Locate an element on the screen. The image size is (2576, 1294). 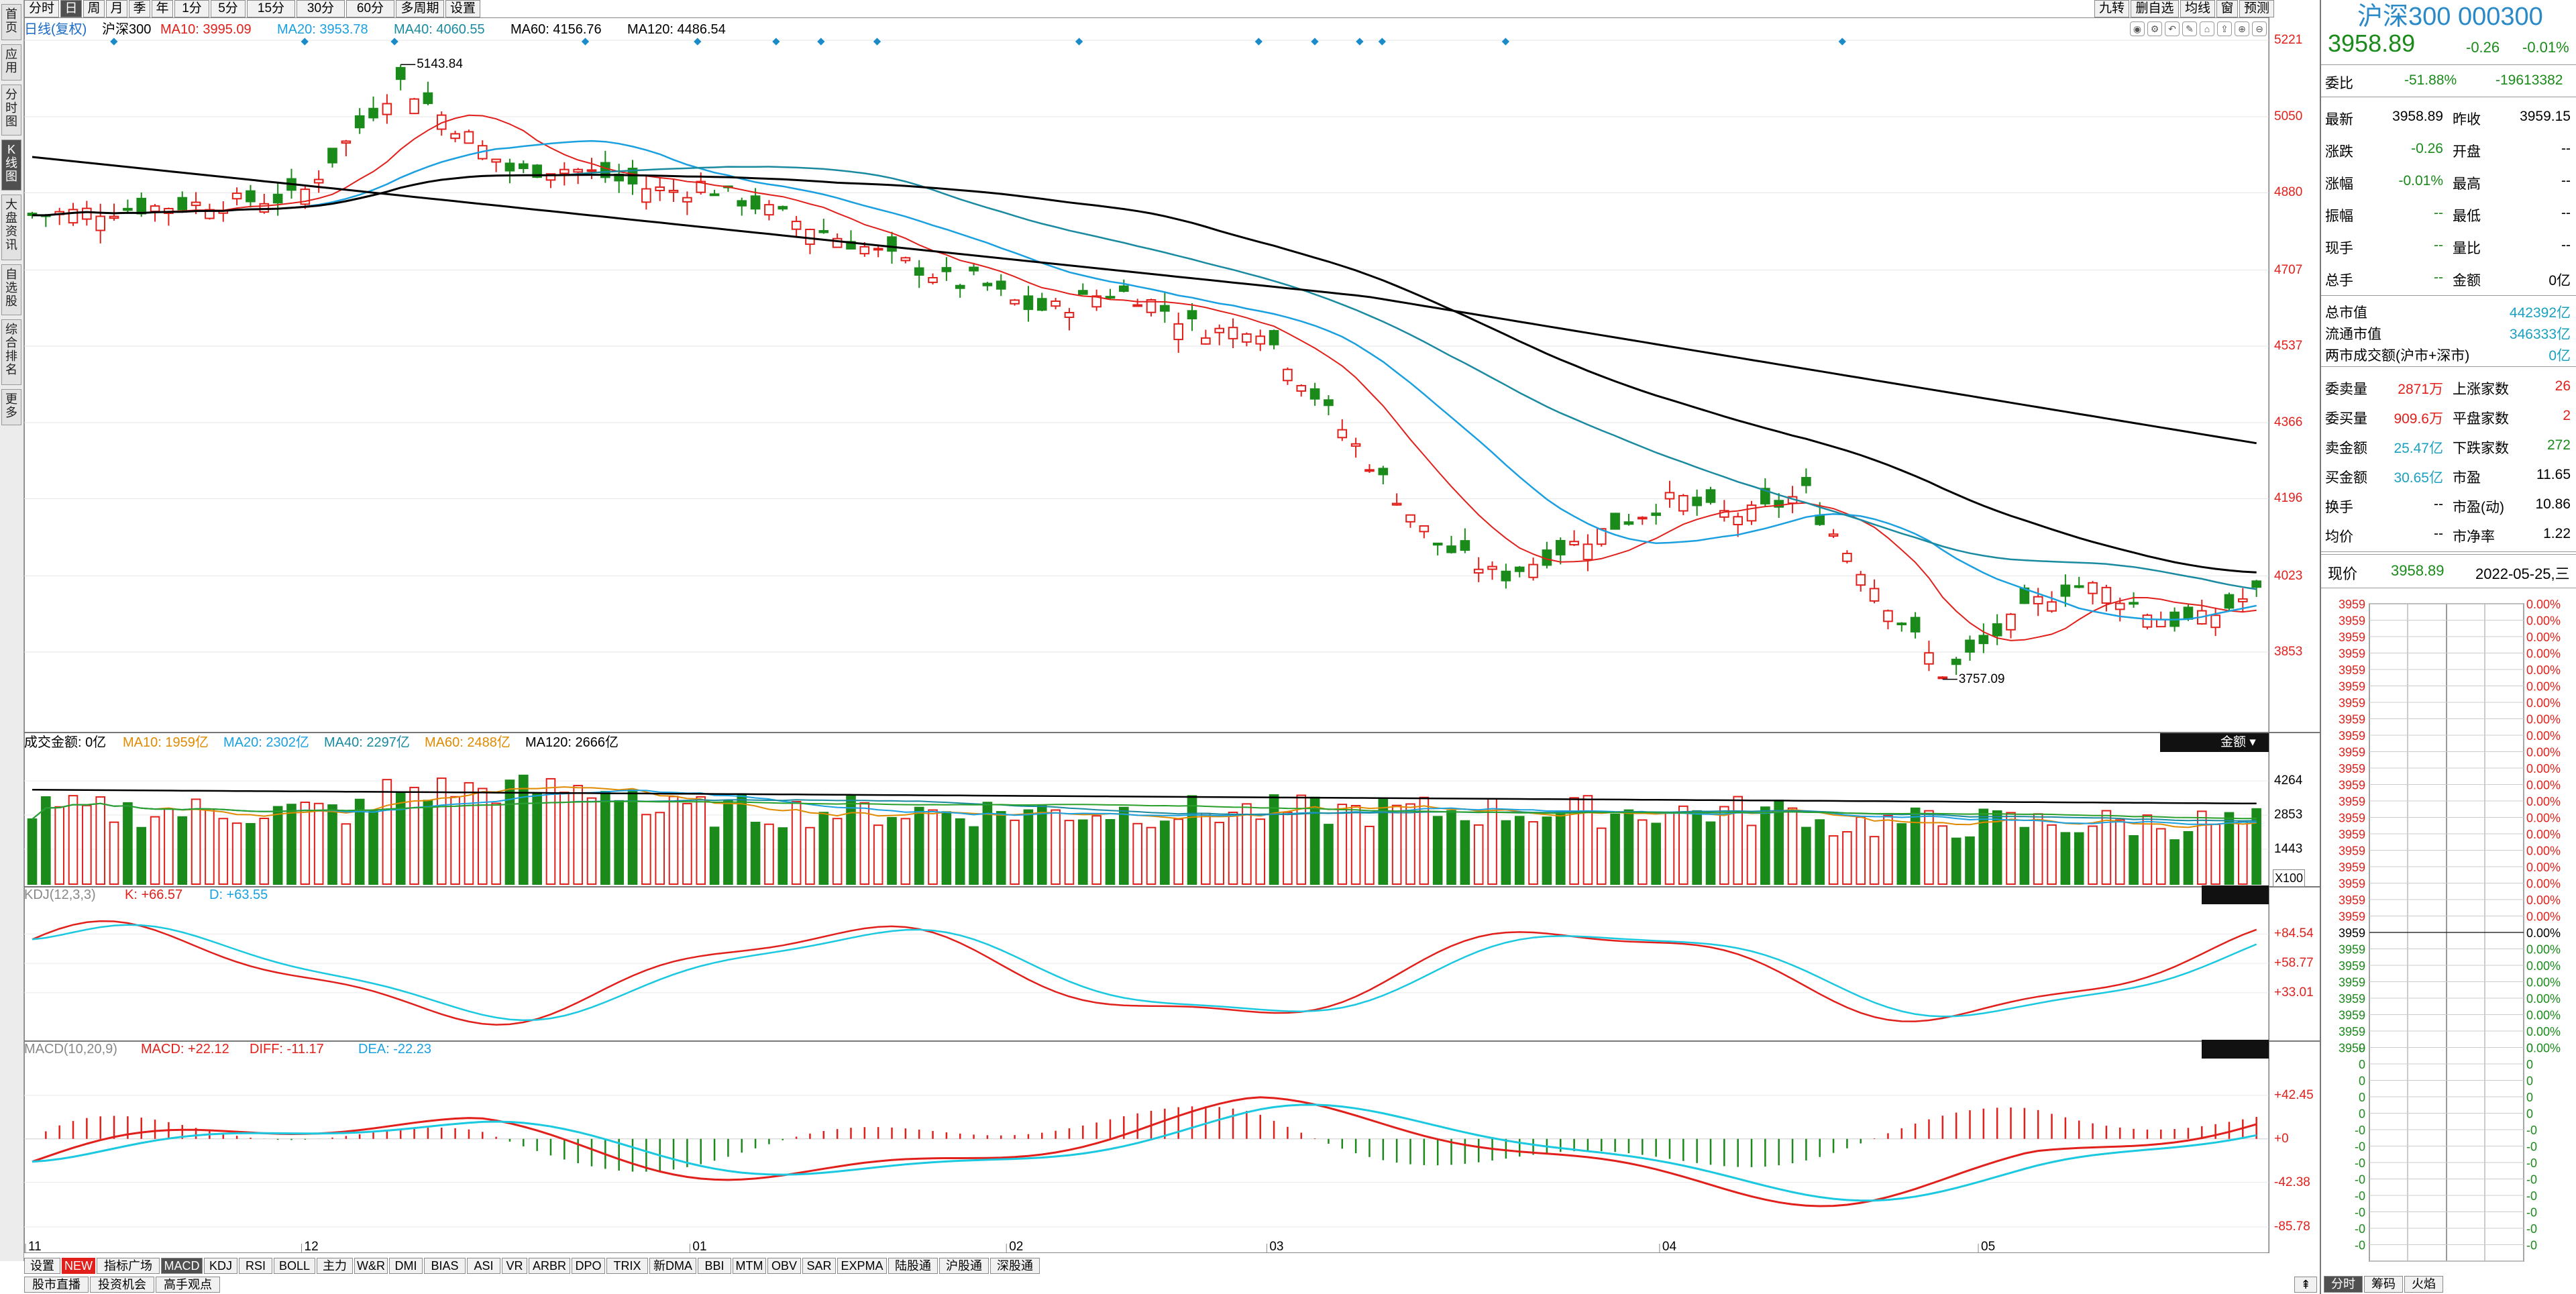
left-nav-item-3: K线图 is located at coordinates (11, 165).